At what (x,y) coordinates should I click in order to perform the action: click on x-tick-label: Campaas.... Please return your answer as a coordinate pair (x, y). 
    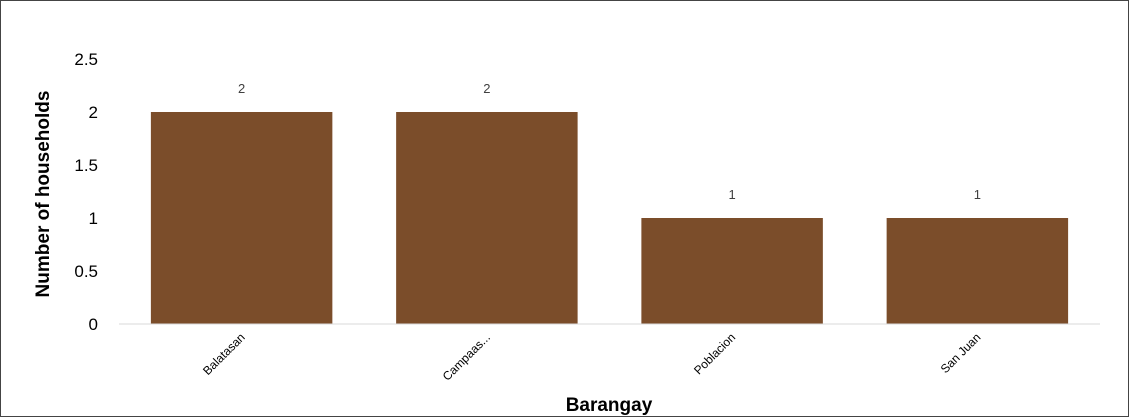
    Looking at the image, I should click on (466, 356).